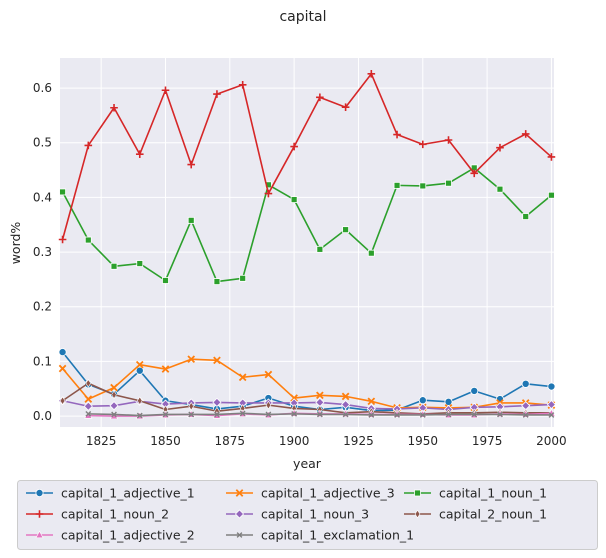  What do you see at coordinates (110, 535) in the screenshot?
I see `legend-entry: capital_1_adjective_2` at bounding box center [110, 535].